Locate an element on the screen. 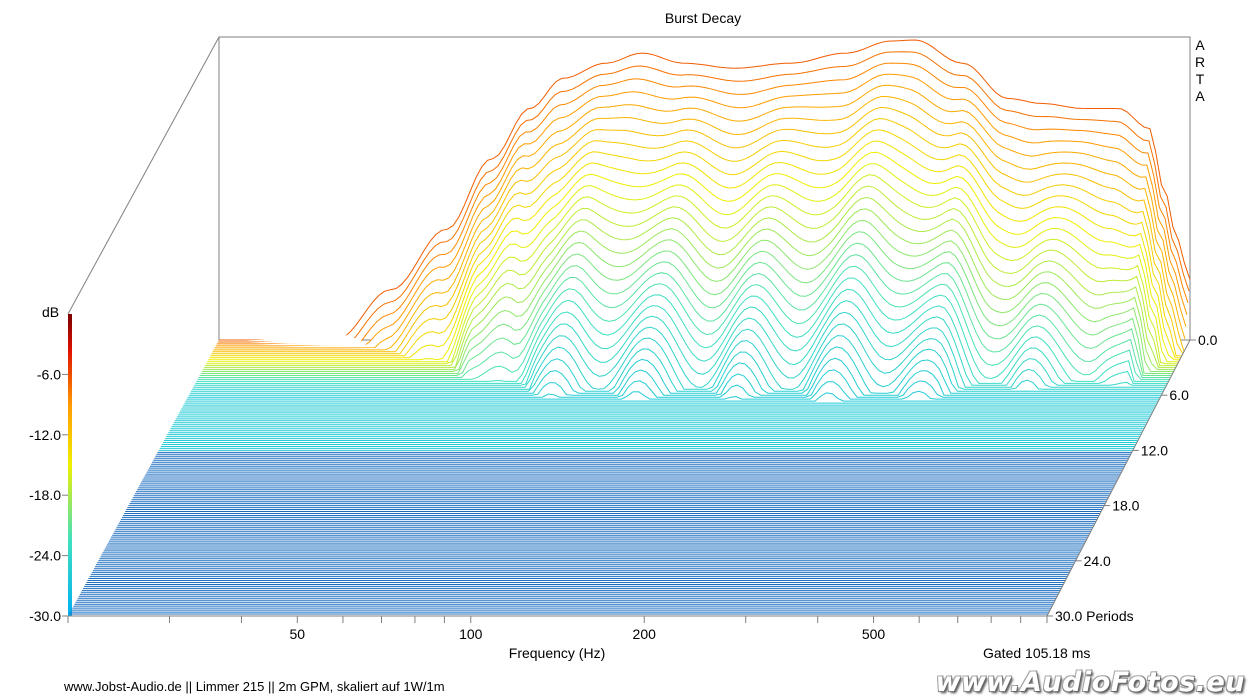 Image resolution: width=1253 pixels, height=700 pixels. db-colorbar is located at coordinates (70, 465).